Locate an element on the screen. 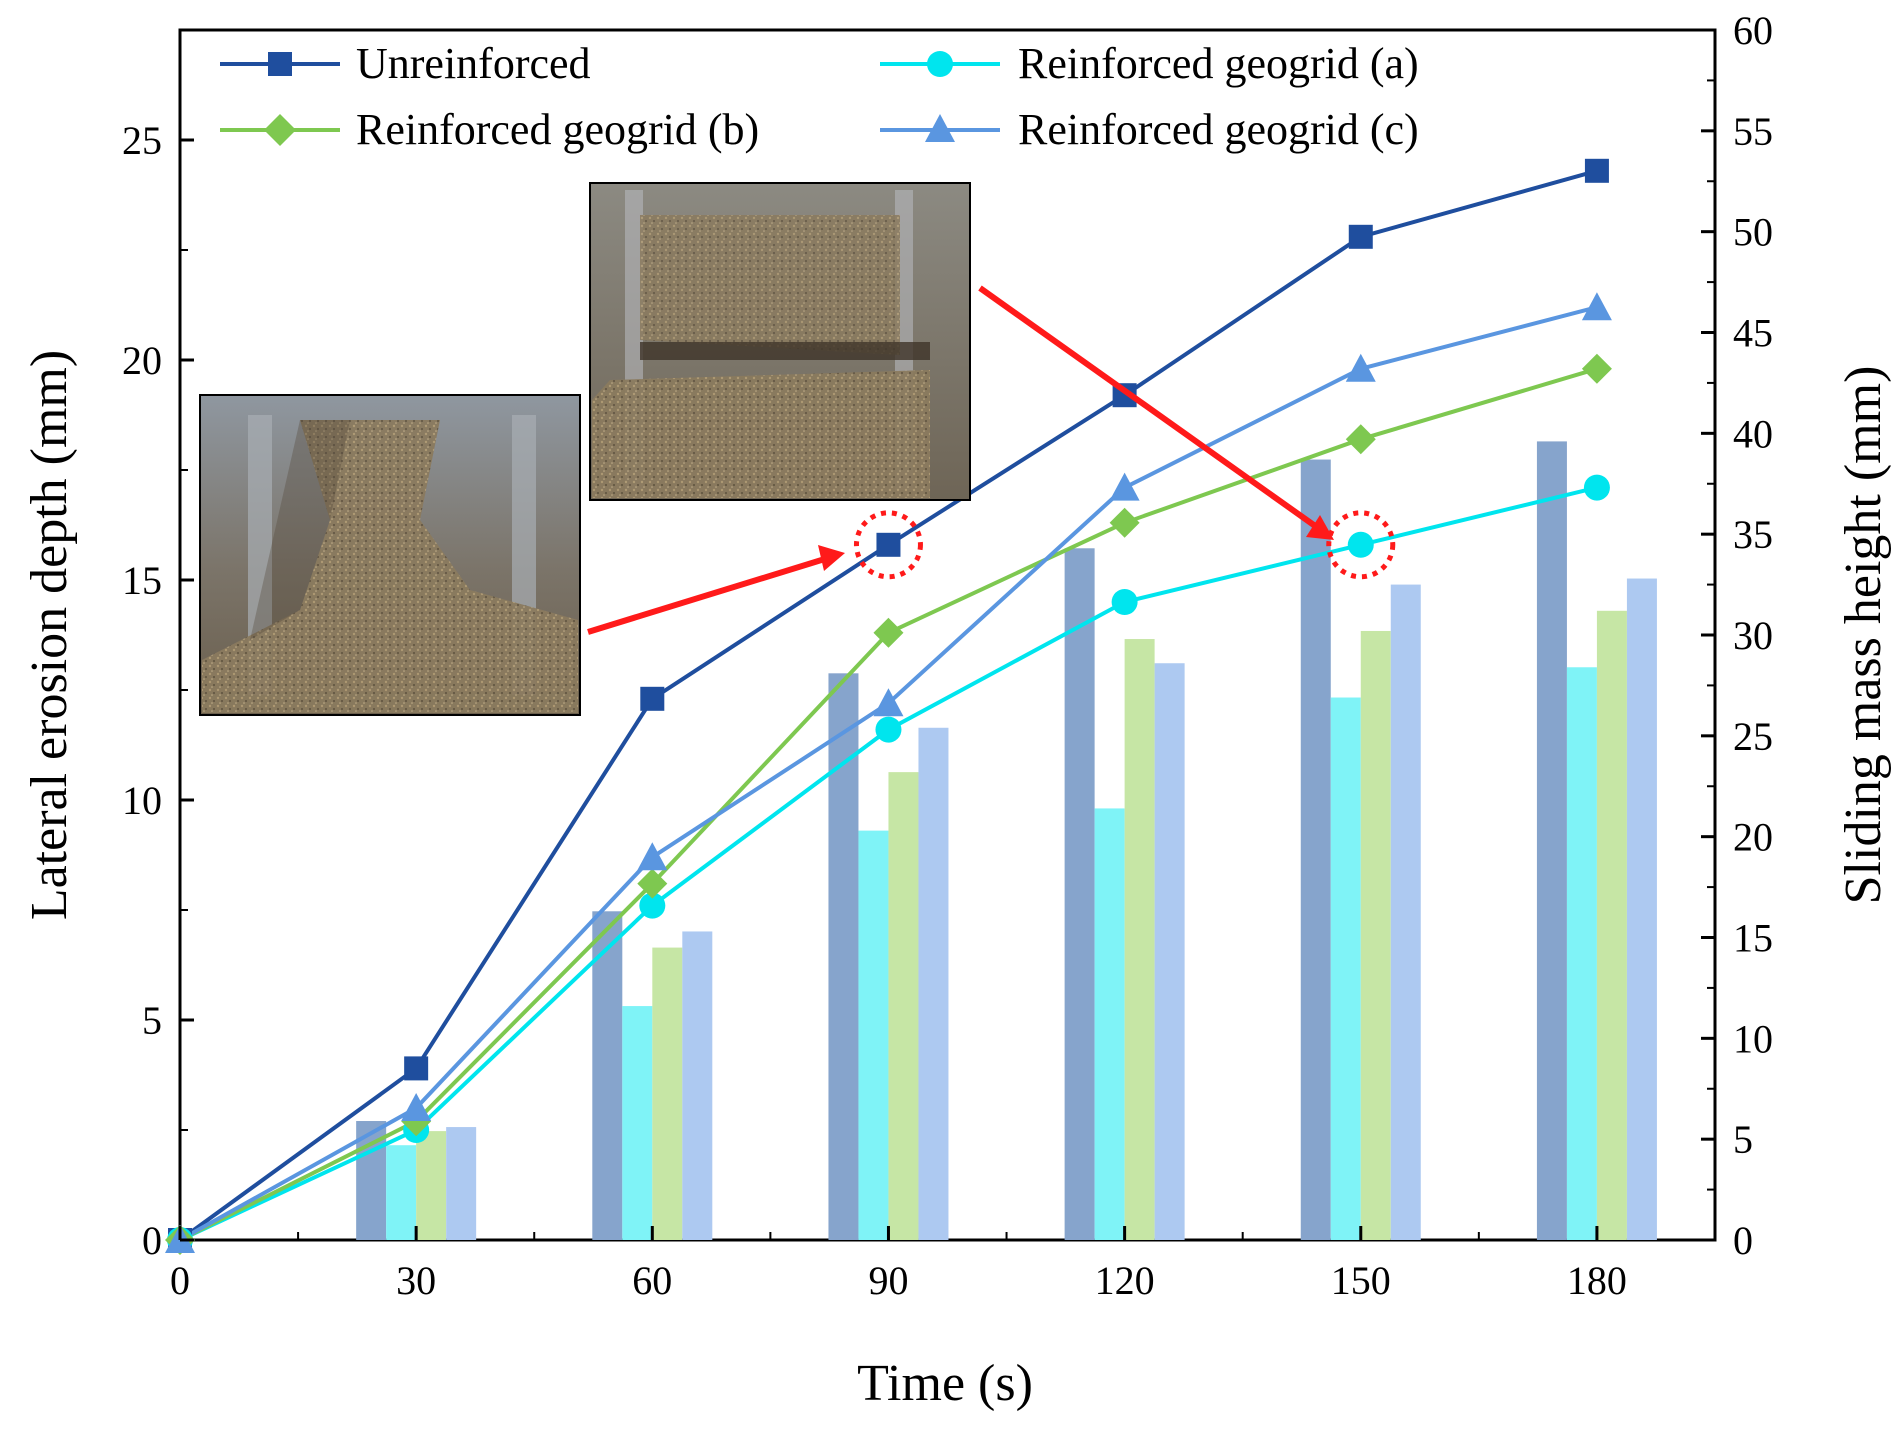 This screenshot has width=1900, height=1433. bar-unreinforced-60s is located at coordinates (607, 1075).